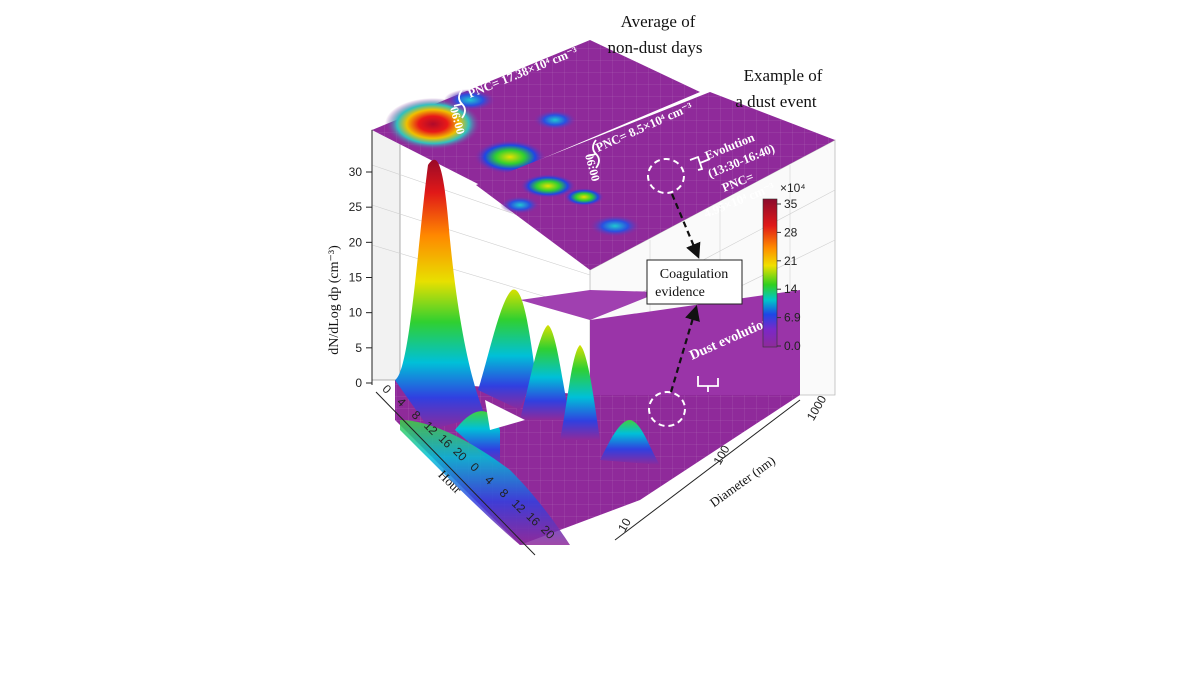  What do you see at coordinates (666, 176) in the screenshot?
I see `evolution-circle-top` at bounding box center [666, 176].